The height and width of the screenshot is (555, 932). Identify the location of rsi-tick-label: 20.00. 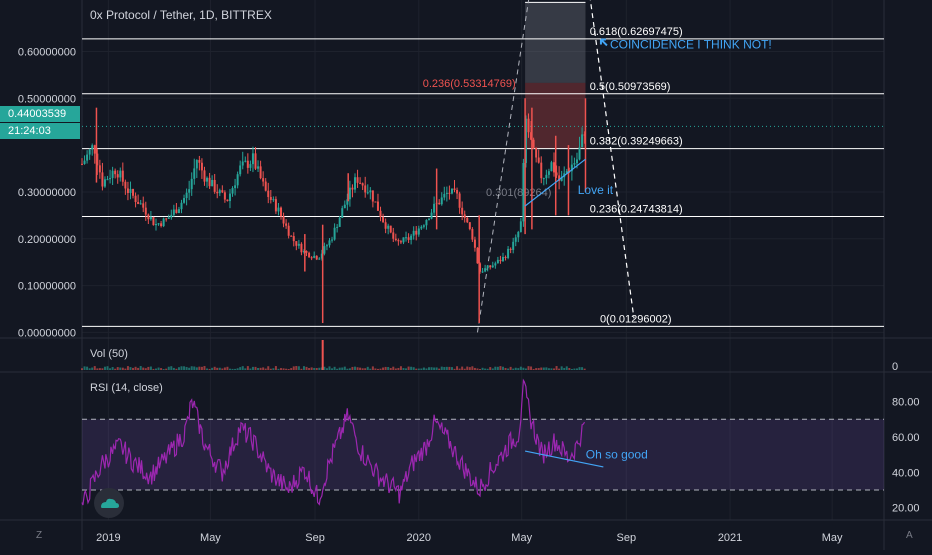
(906, 509).